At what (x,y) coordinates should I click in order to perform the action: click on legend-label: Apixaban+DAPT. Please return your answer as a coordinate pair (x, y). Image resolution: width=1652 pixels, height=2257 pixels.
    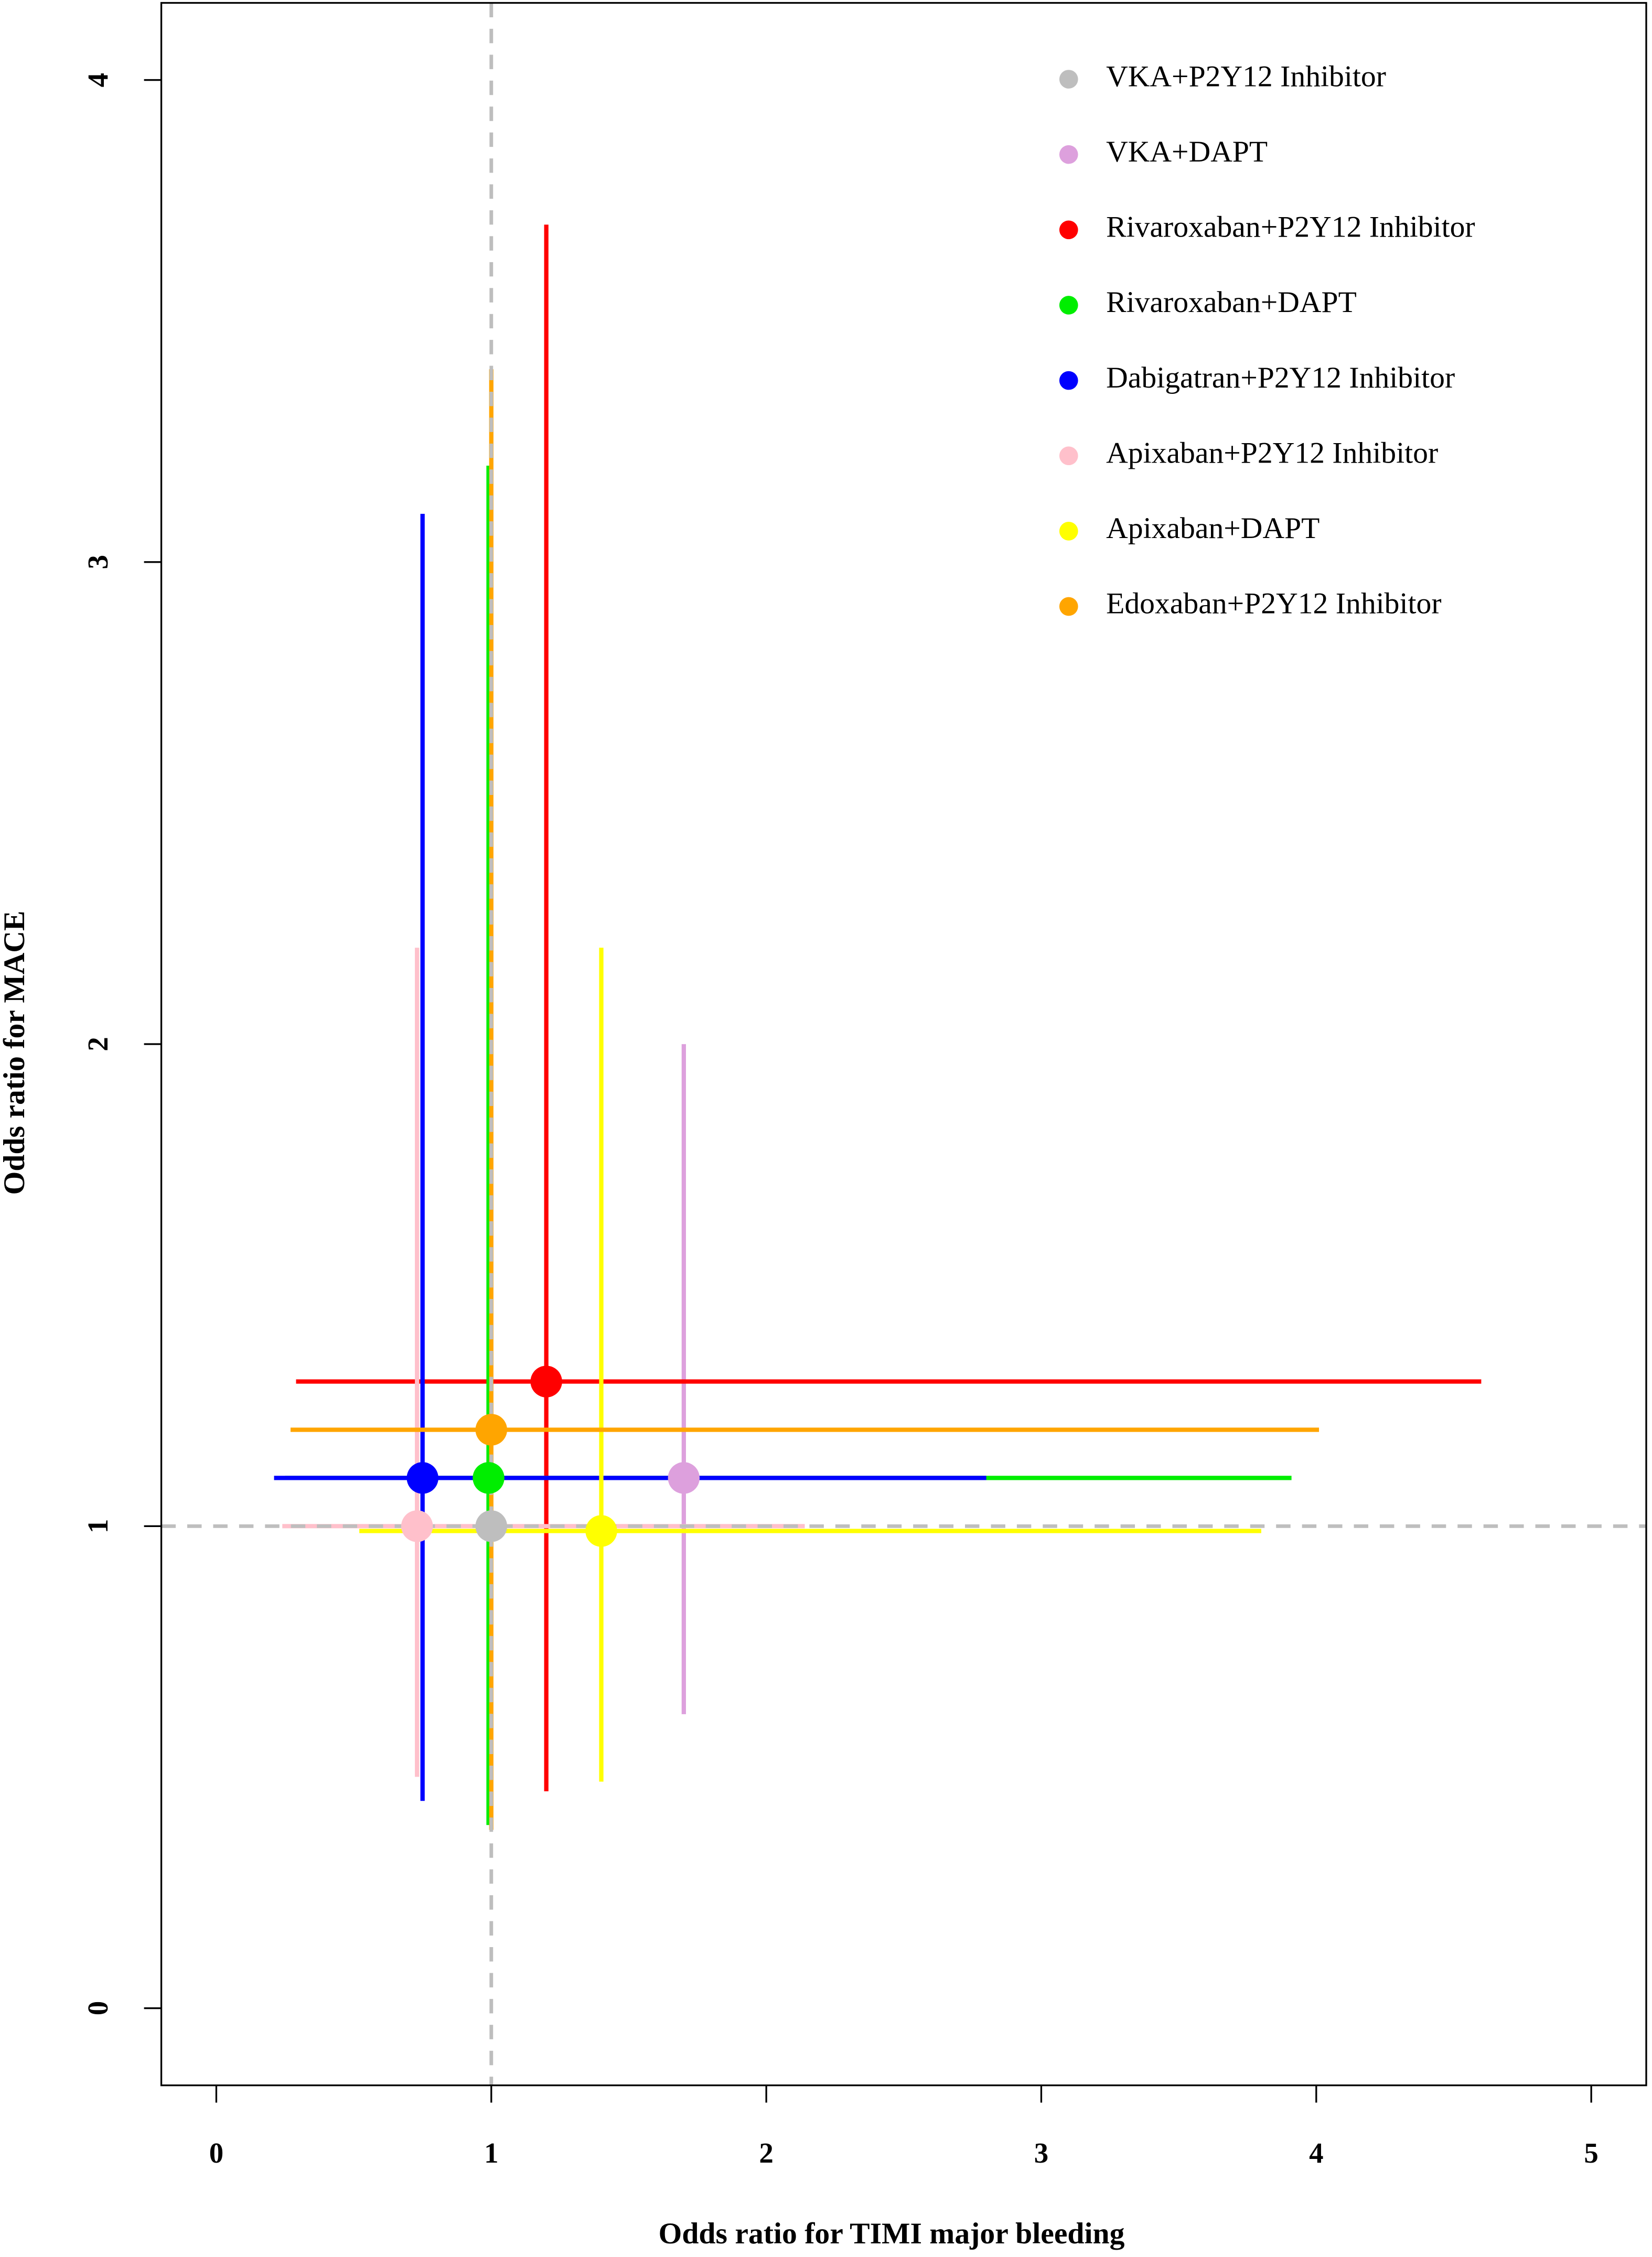
    Looking at the image, I should click on (1213, 528).